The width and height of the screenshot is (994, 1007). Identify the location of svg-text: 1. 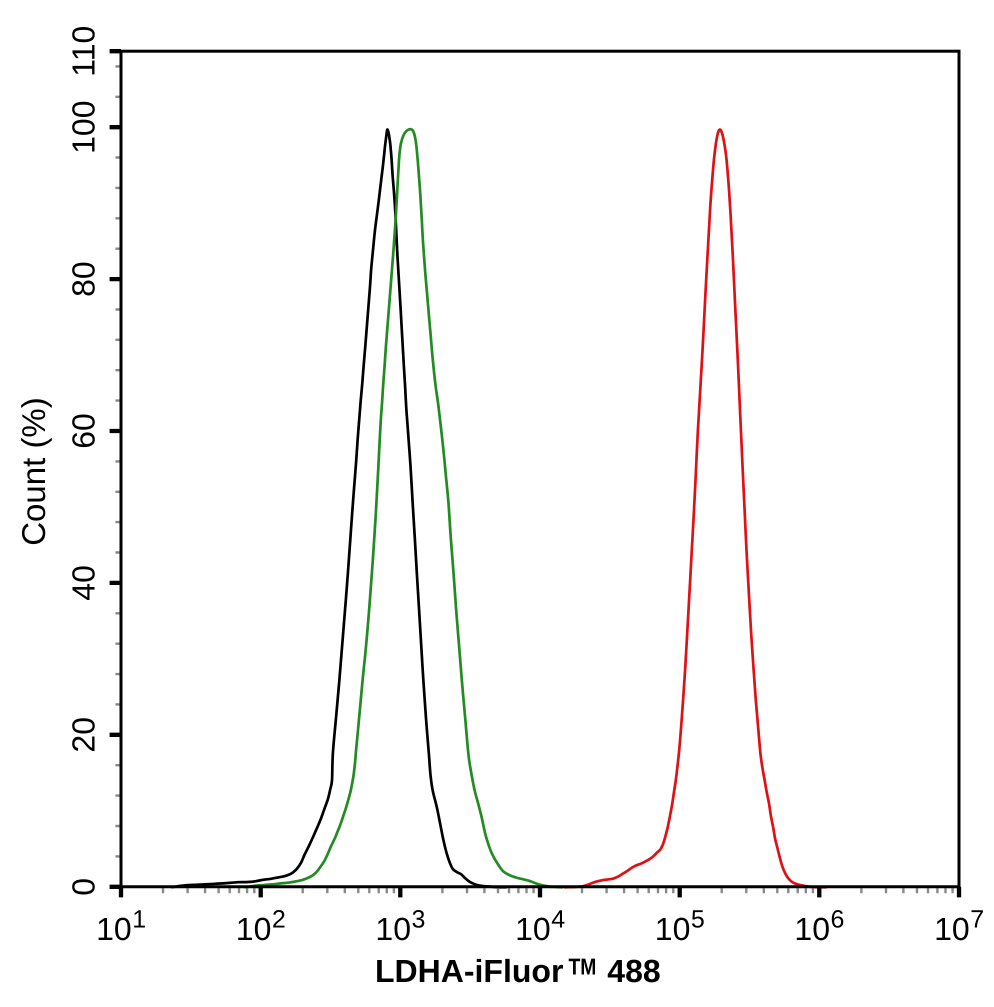
(139, 920).